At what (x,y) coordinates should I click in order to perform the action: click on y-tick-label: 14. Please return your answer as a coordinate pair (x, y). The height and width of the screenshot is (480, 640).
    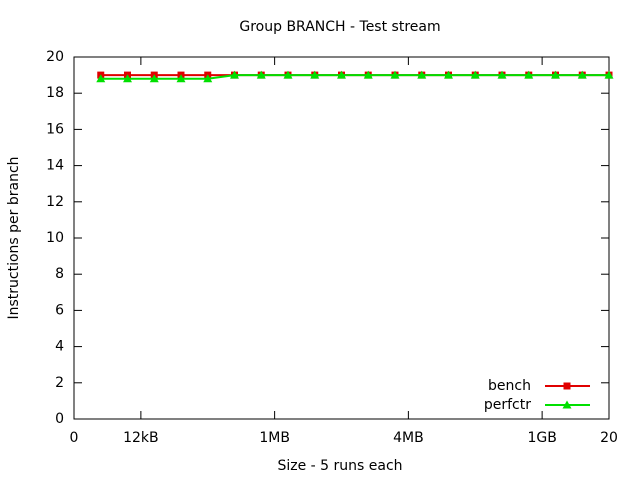
    Looking at the image, I should click on (55, 166).